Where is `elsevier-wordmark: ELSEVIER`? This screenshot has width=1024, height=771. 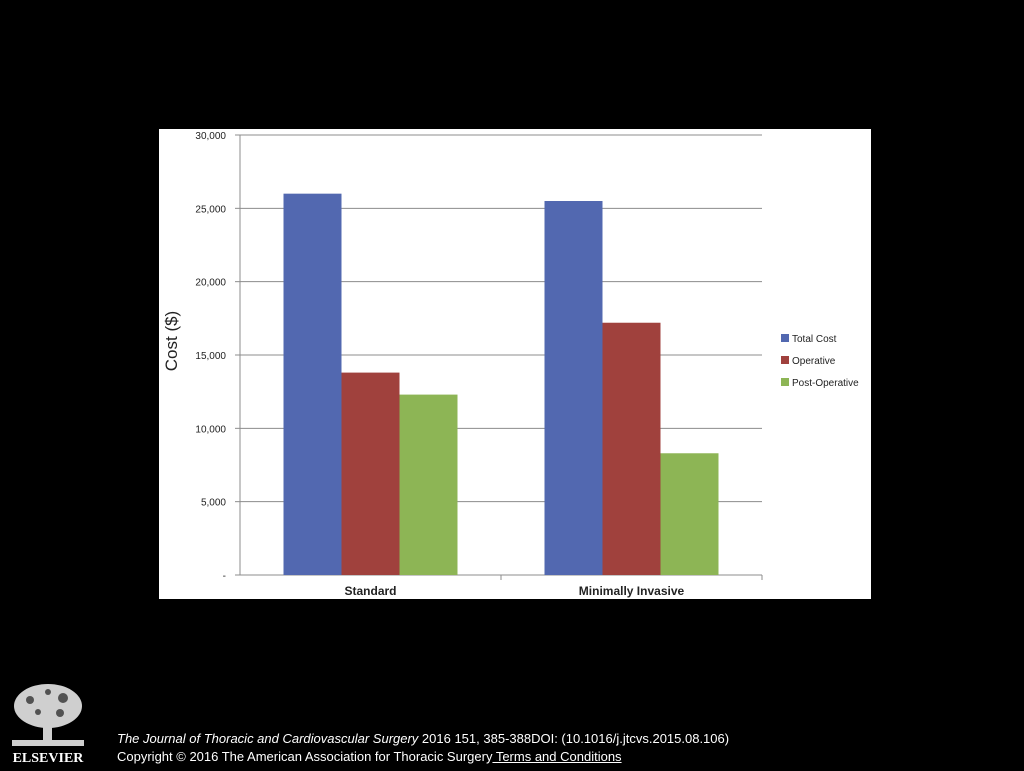 elsevier-wordmark: ELSEVIER is located at coordinates (49, 758).